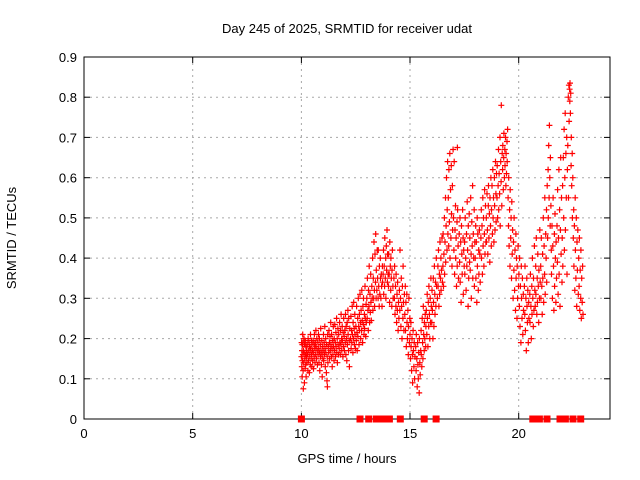  What do you see at coordinates (73, 419) in the screenshot?
I see `y-tick-label: 0` at bounding box center [73, 419].